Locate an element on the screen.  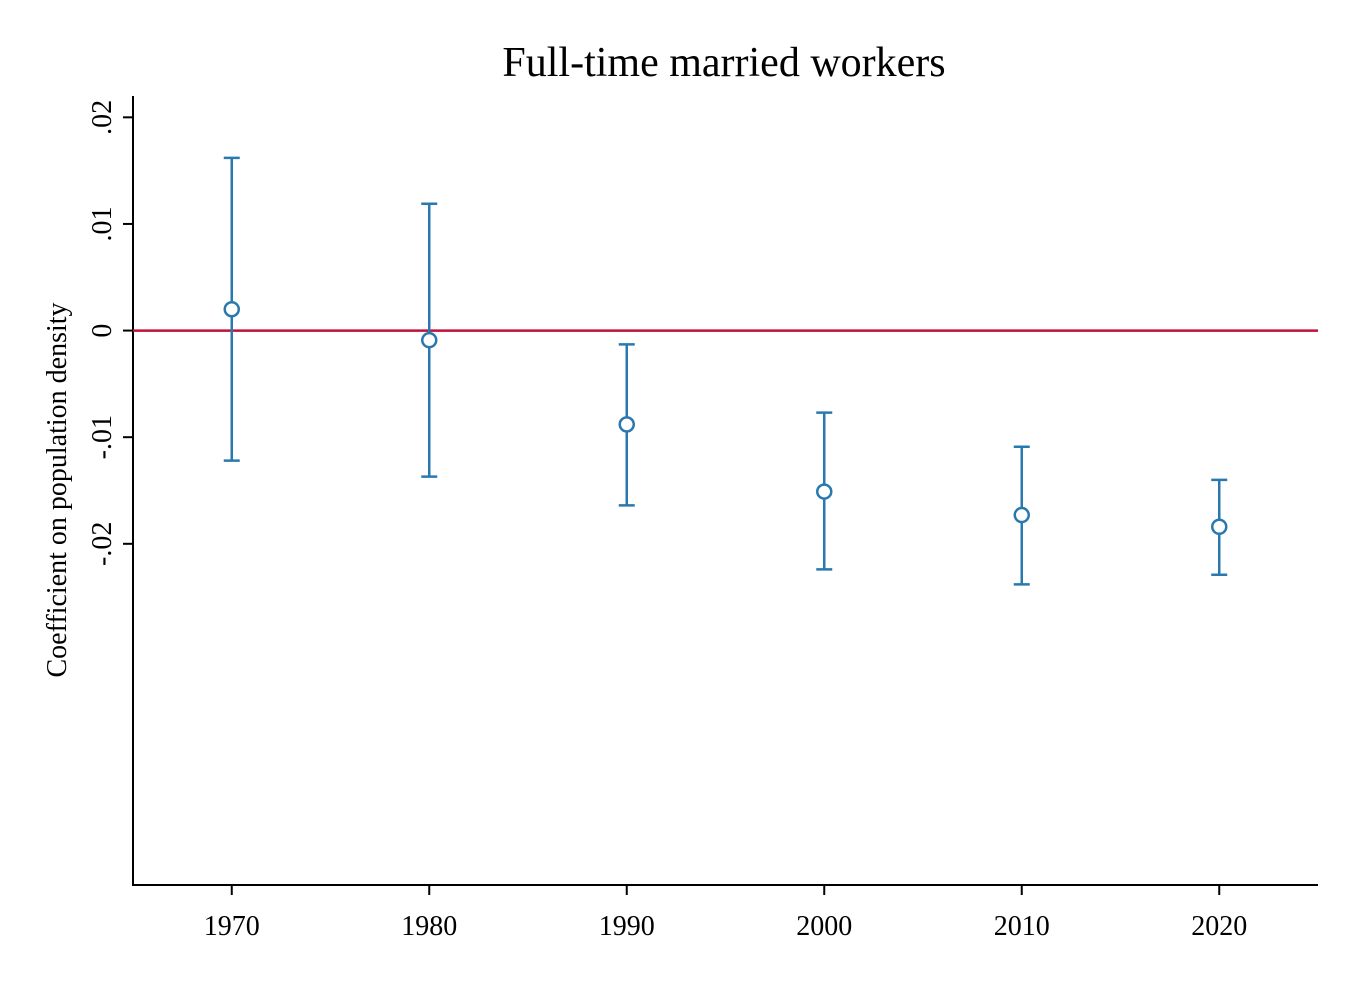
x-tick-label: 1990 is located at coordinates (627, 926).